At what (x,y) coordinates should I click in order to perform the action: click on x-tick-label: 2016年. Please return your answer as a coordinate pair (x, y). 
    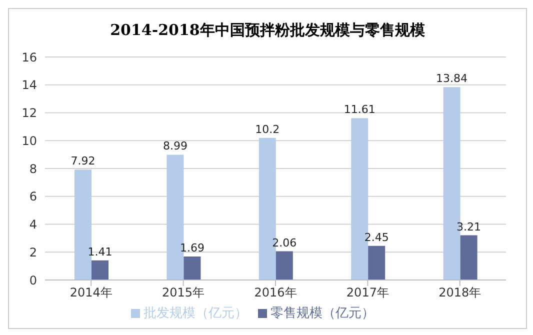
    Looking at the image, I should click on (275, 293).